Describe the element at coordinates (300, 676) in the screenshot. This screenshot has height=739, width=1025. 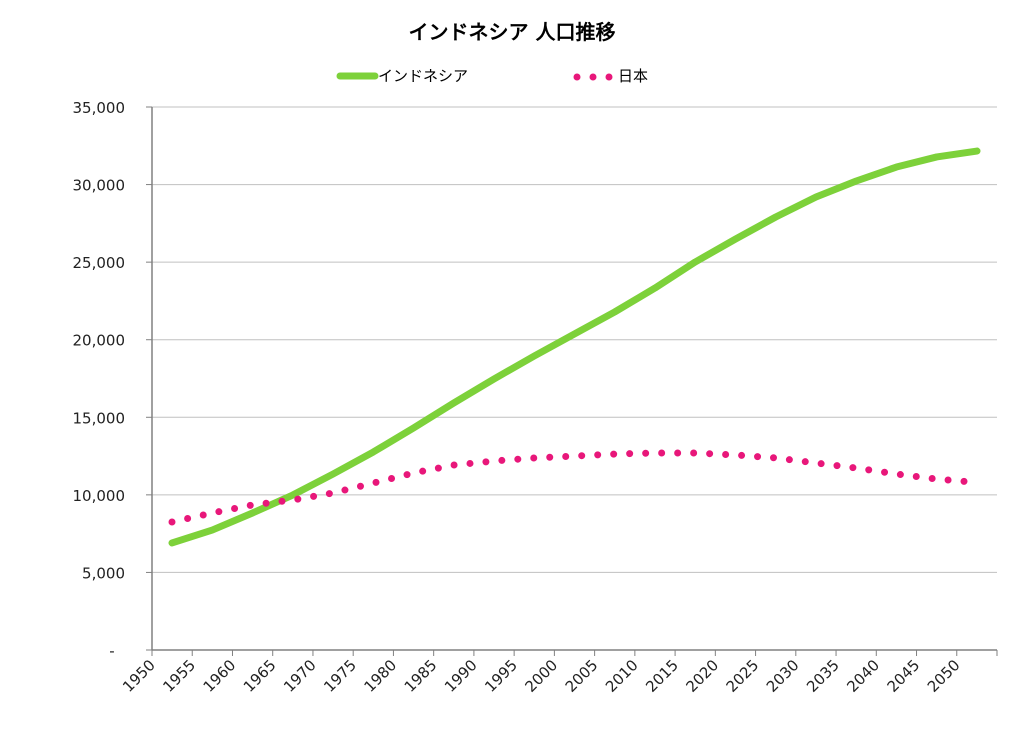
I see `x-tick-label: 1970` at that location.